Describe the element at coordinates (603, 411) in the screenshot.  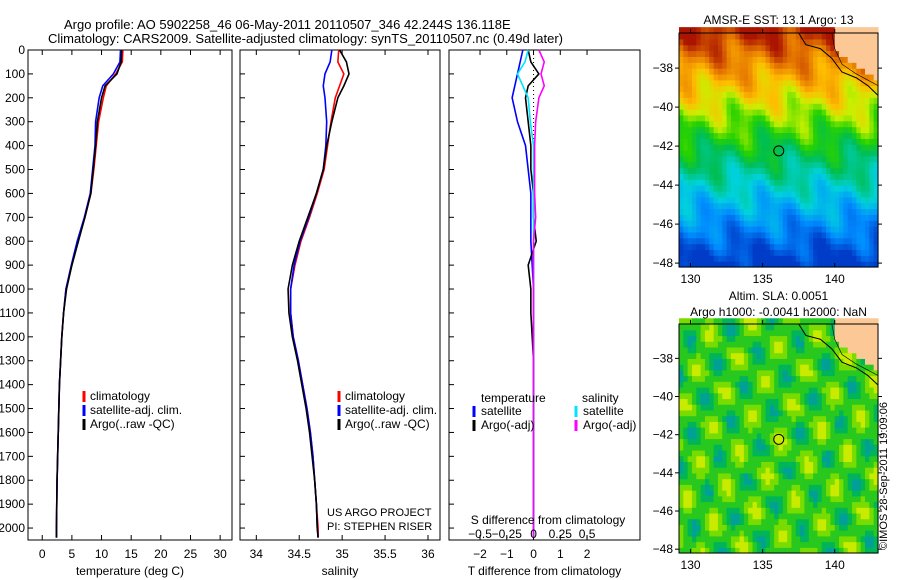
I see `legend-label: satellite` at that location.